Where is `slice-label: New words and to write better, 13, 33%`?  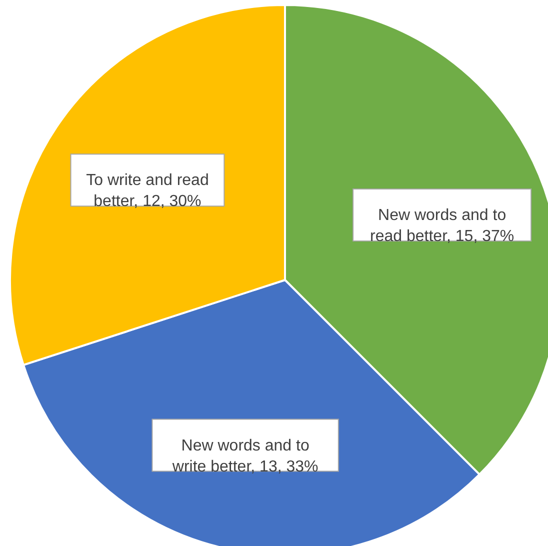
slice-label: New words and to write better, 13, 33% is located at coordinates (244, 456).